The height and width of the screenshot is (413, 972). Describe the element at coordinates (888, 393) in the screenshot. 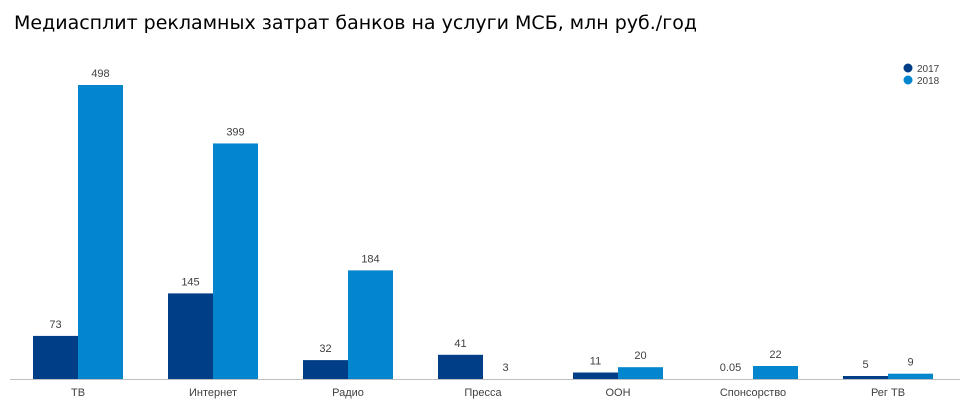

I see `tick-label-6: Рег ТВ` at that location.